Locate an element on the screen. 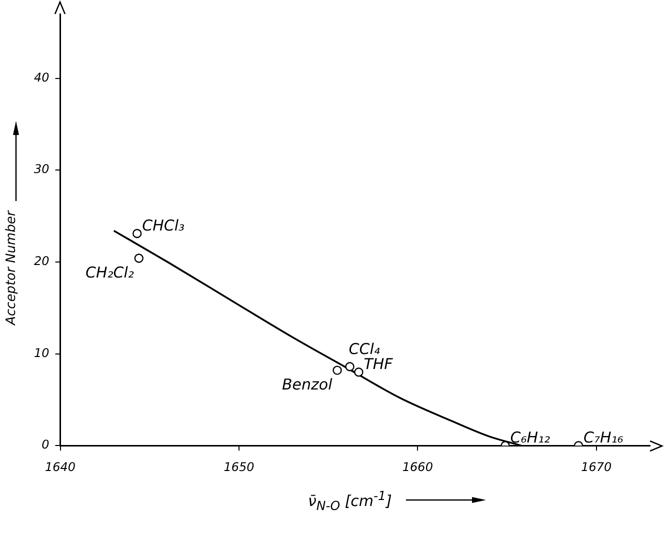  x-tick-label: 1660 is located at coordinates (418, 467).